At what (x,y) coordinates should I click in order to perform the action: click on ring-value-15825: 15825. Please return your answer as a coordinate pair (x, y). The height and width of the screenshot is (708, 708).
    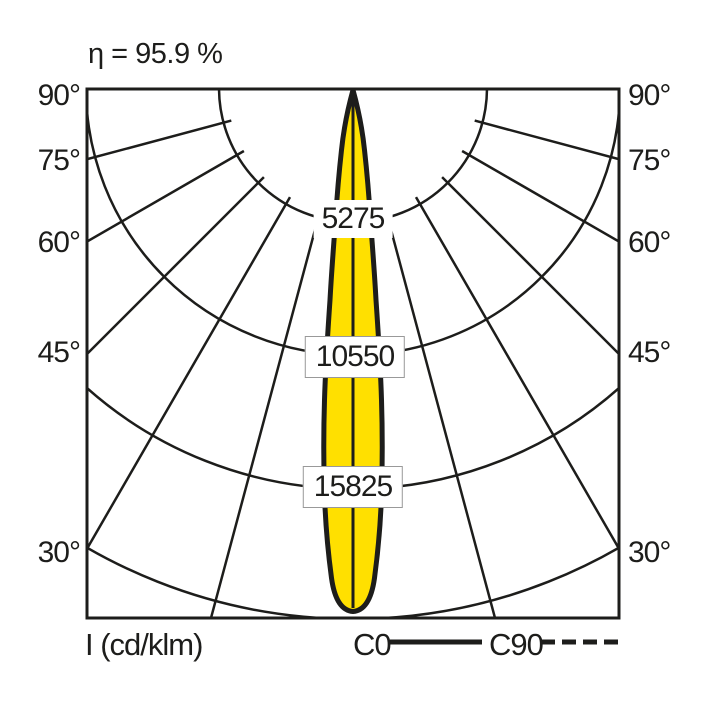
    Looking at the image, I should click on (353, 487).